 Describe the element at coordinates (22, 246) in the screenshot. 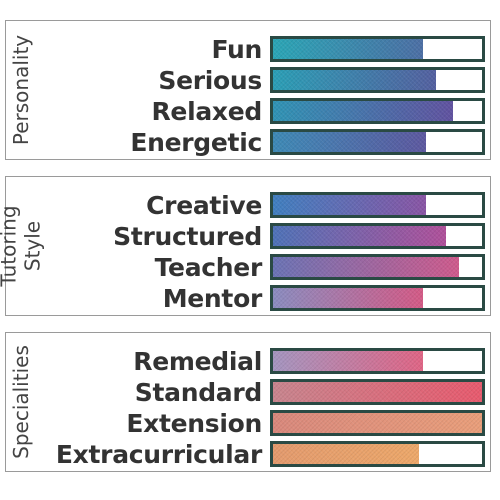

I see `panel-title: Tutoring Style` at that location.